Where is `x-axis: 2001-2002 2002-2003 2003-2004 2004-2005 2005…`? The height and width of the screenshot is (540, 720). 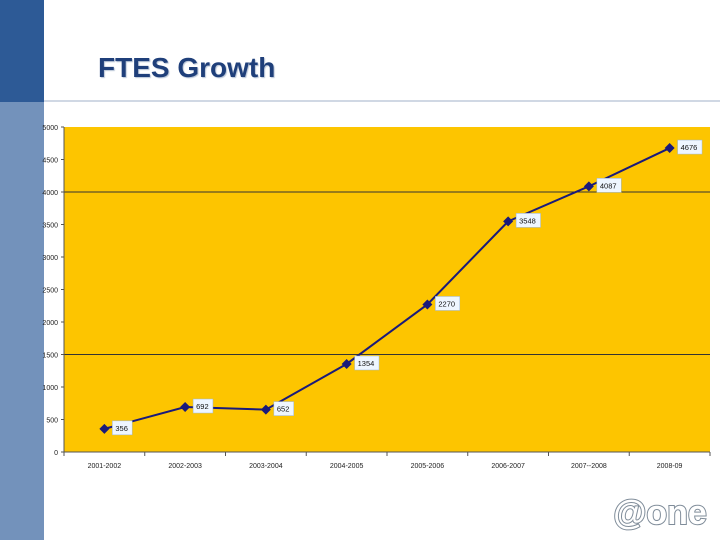 x-axis: 2001-2002 2002-2003 2003-2004 2004-2005 2005… is located at coordinates (387, 460).